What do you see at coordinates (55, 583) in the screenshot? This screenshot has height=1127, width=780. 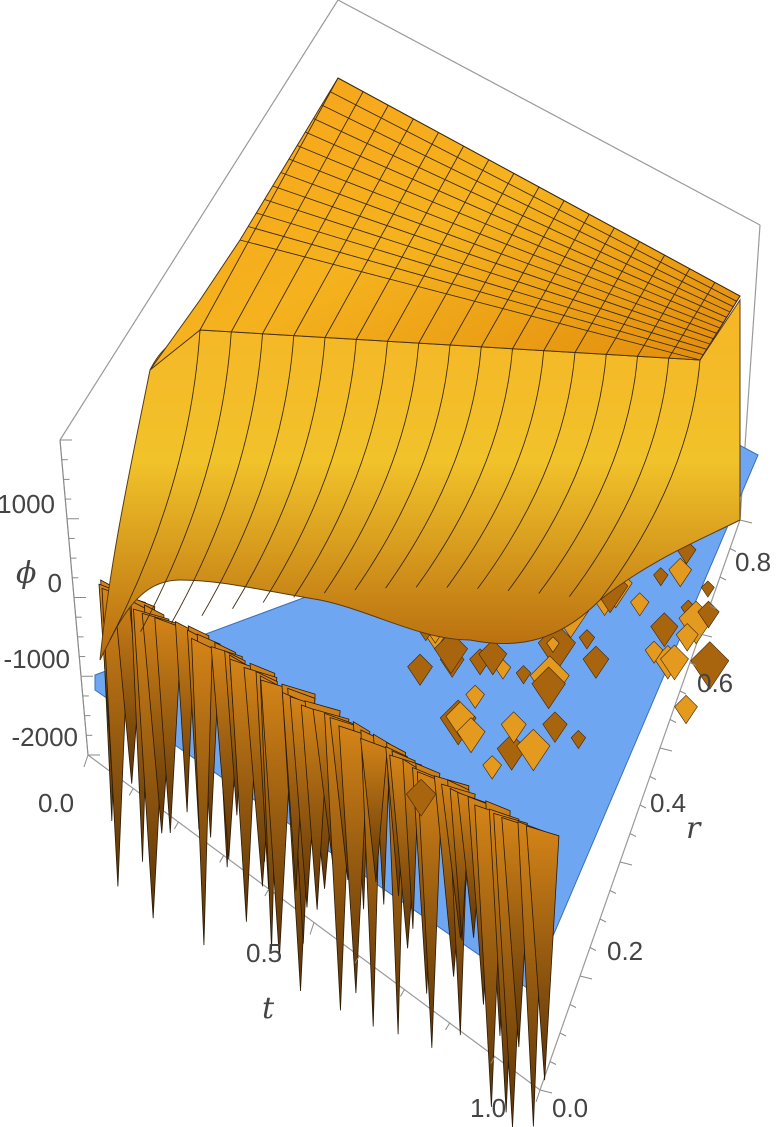 I see `phi-tick-label: 0` at bounding box center [55, 583].